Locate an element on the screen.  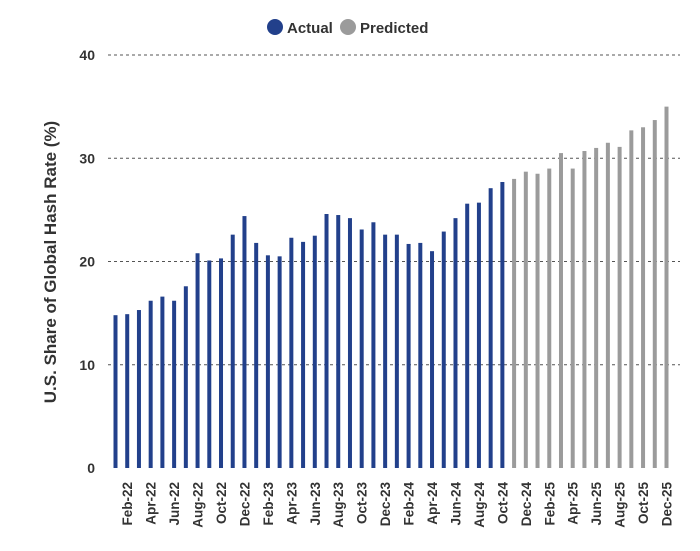
legend: Actual Predicted is located at coordinates (347, 28).